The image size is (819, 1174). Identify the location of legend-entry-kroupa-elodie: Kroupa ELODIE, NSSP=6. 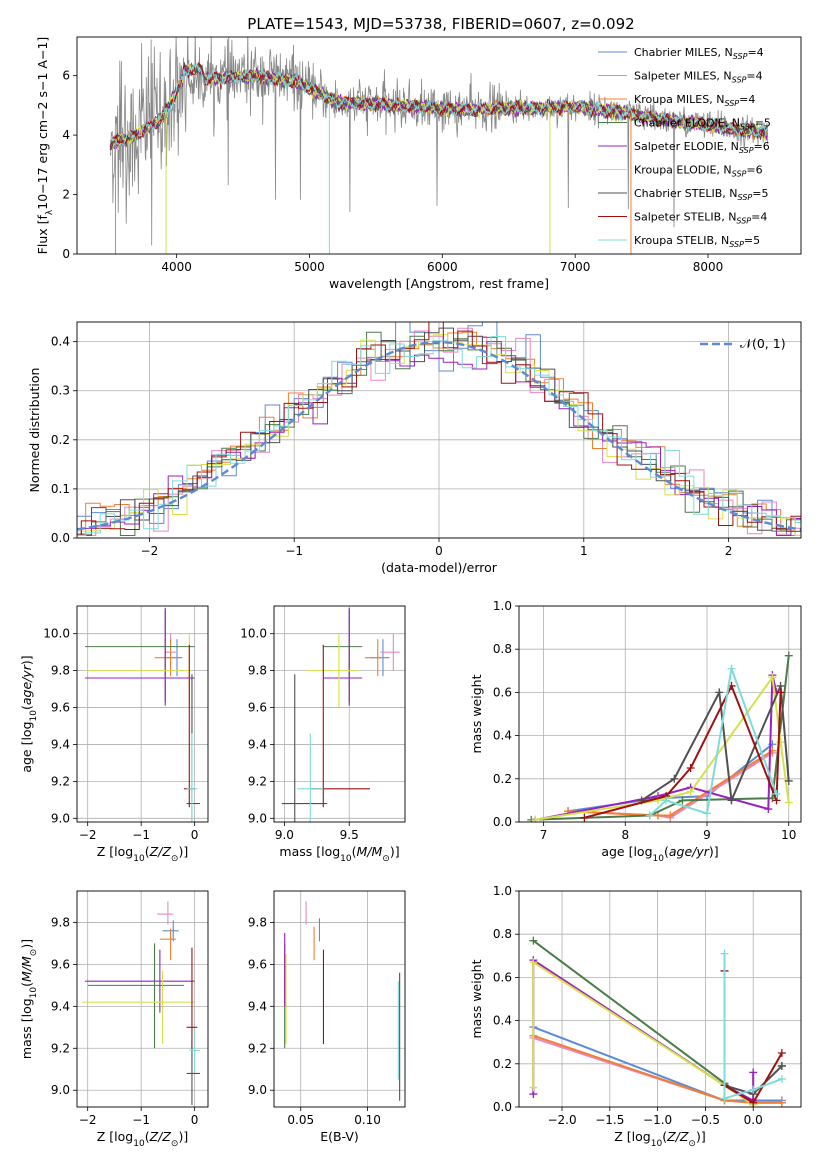
(698, 171).